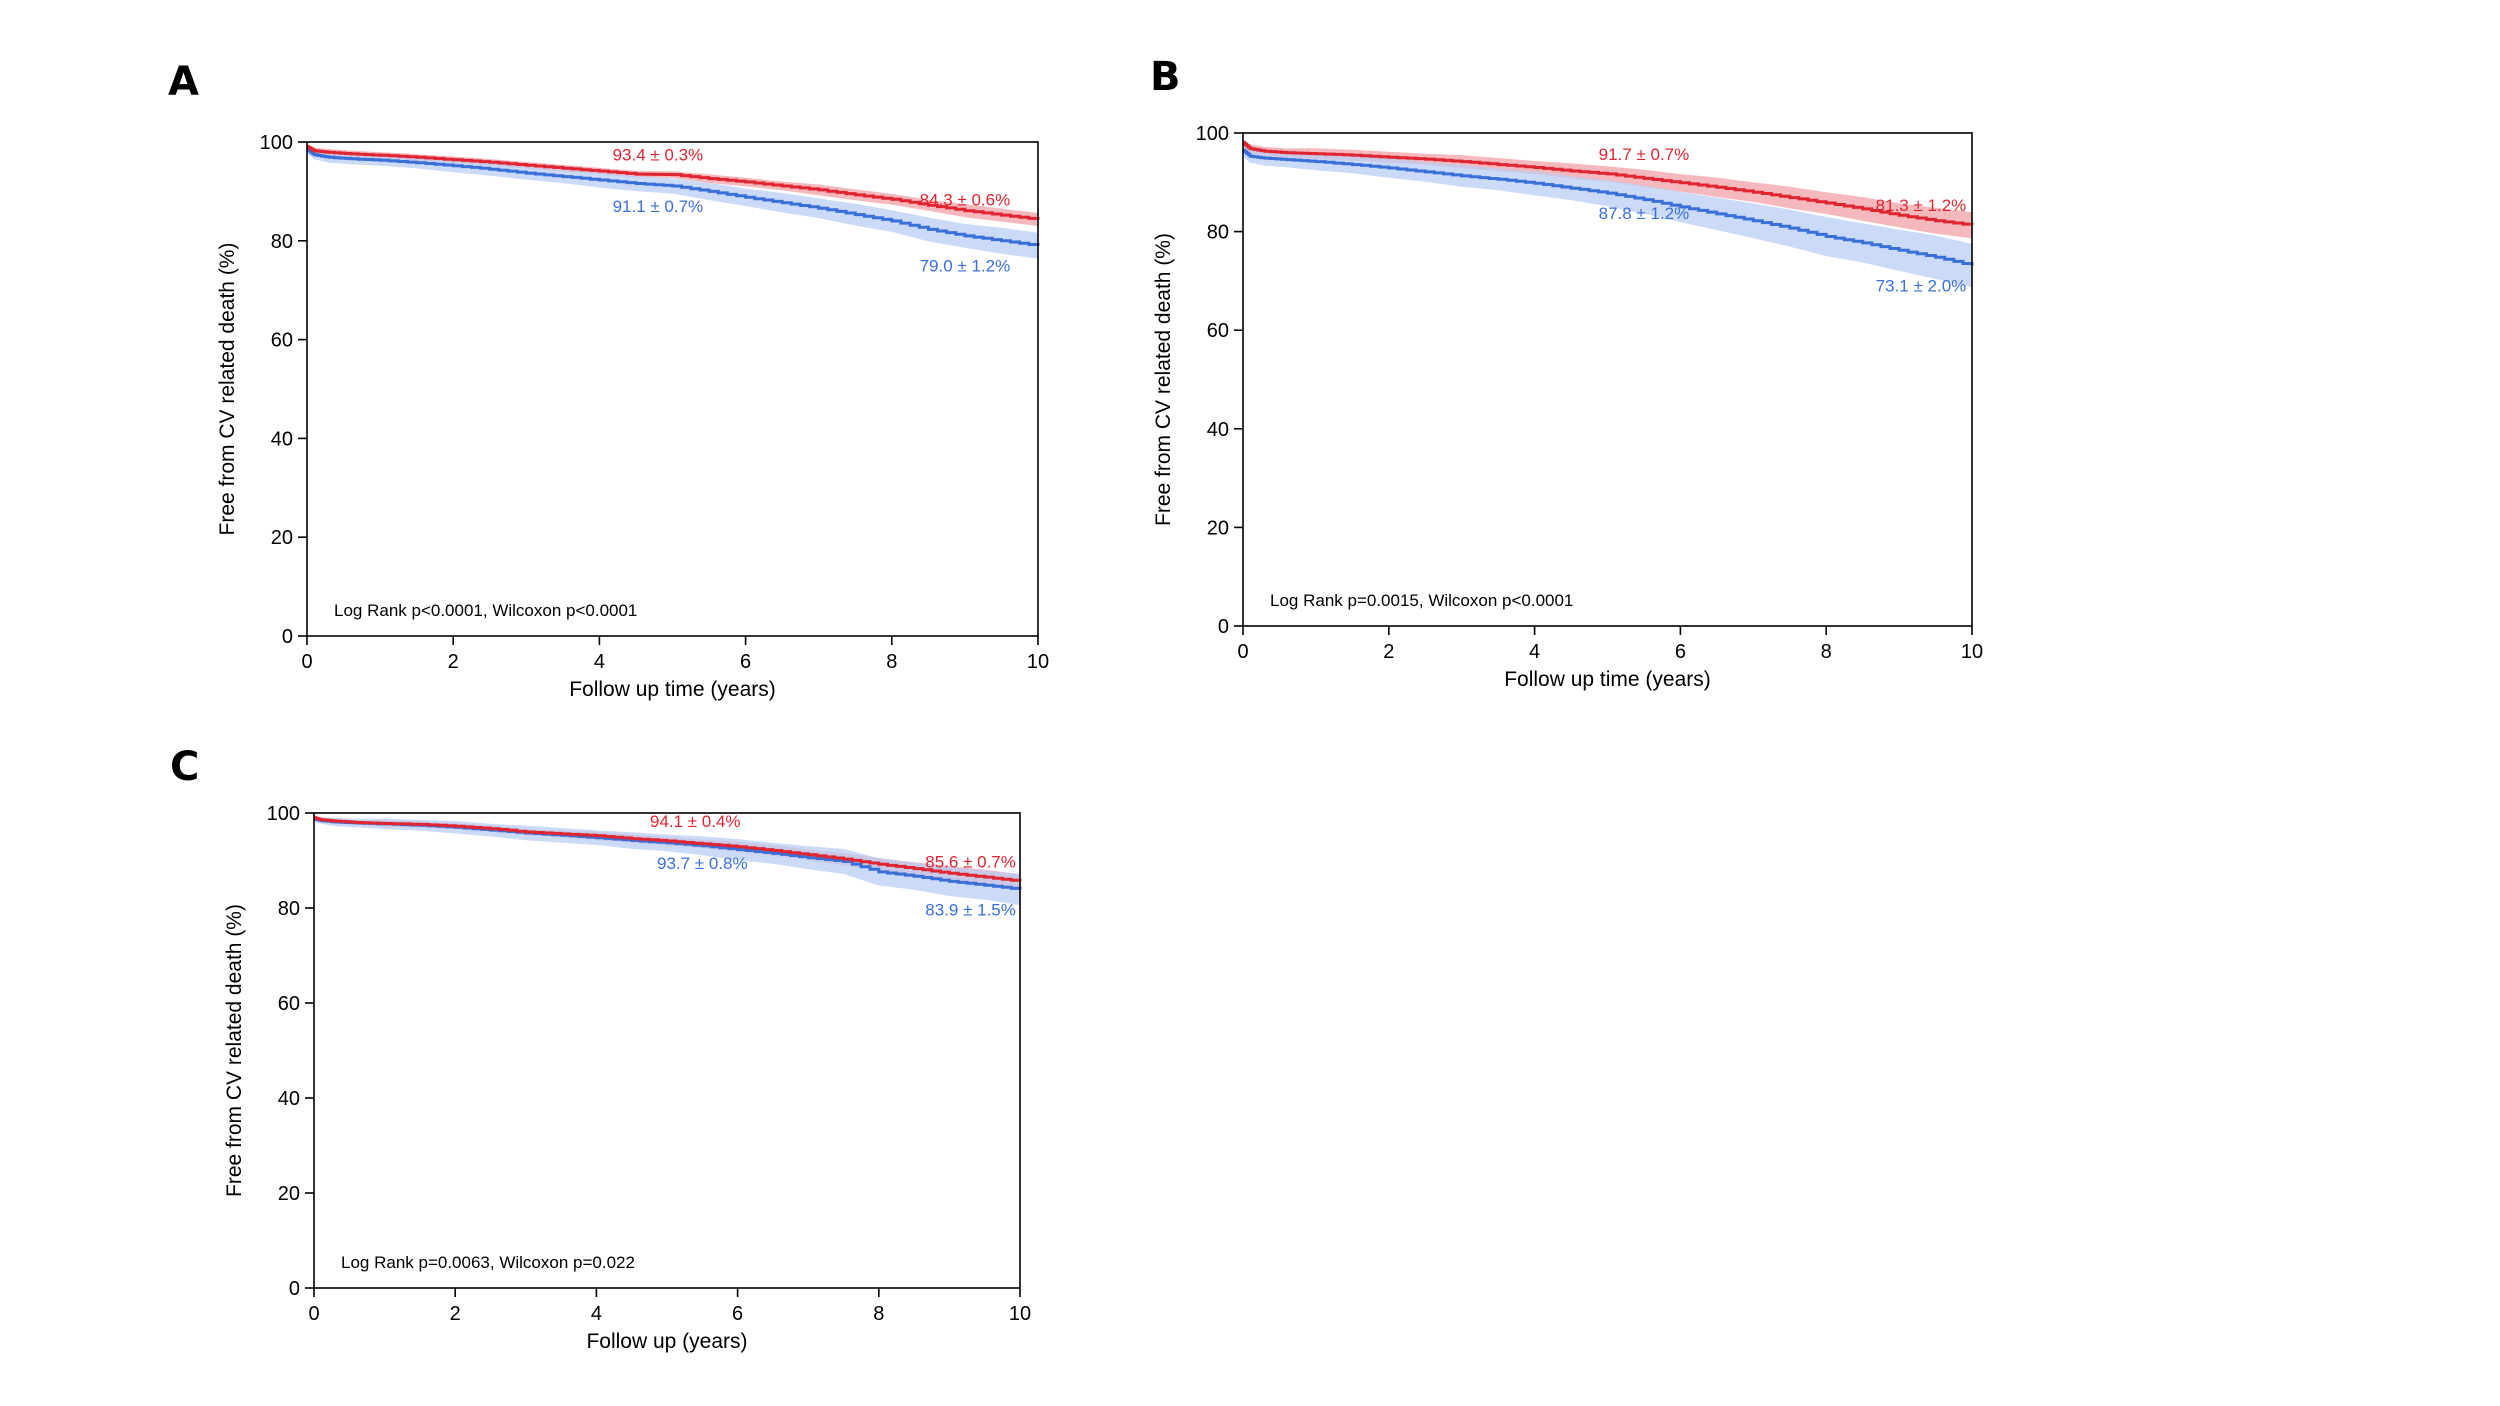 The image size is (2500, 1406). What do you see at coordinates (1421, 600) in the screenshot?
I see `stat-text: Log Rank p=0.0015, Wilcoxon p<0.0001` at bounding box center [1421, 600].